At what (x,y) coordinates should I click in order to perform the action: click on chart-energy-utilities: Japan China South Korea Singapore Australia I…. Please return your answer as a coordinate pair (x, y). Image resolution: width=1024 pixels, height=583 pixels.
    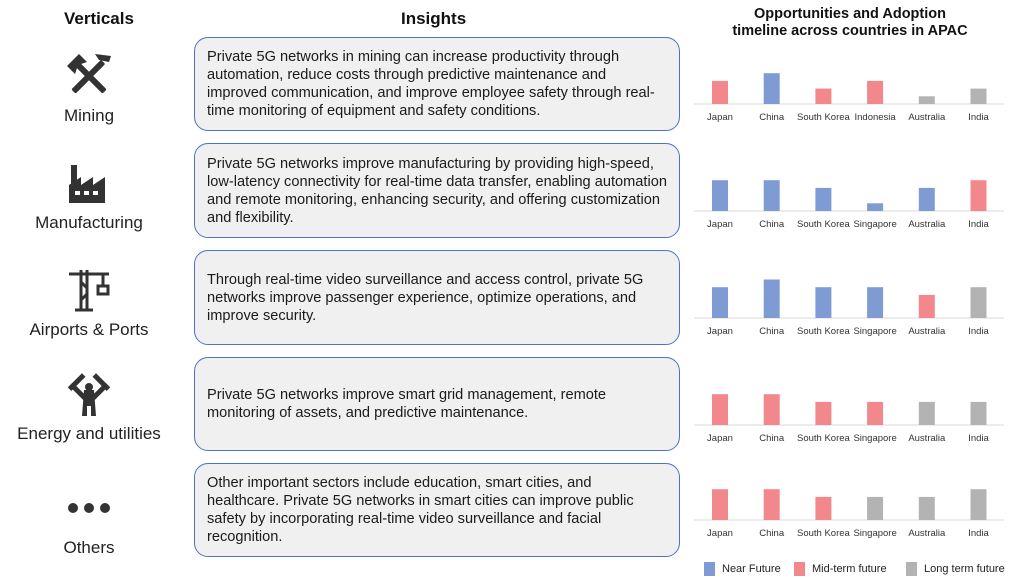
    Looking at the image, I should click on (849, 417).